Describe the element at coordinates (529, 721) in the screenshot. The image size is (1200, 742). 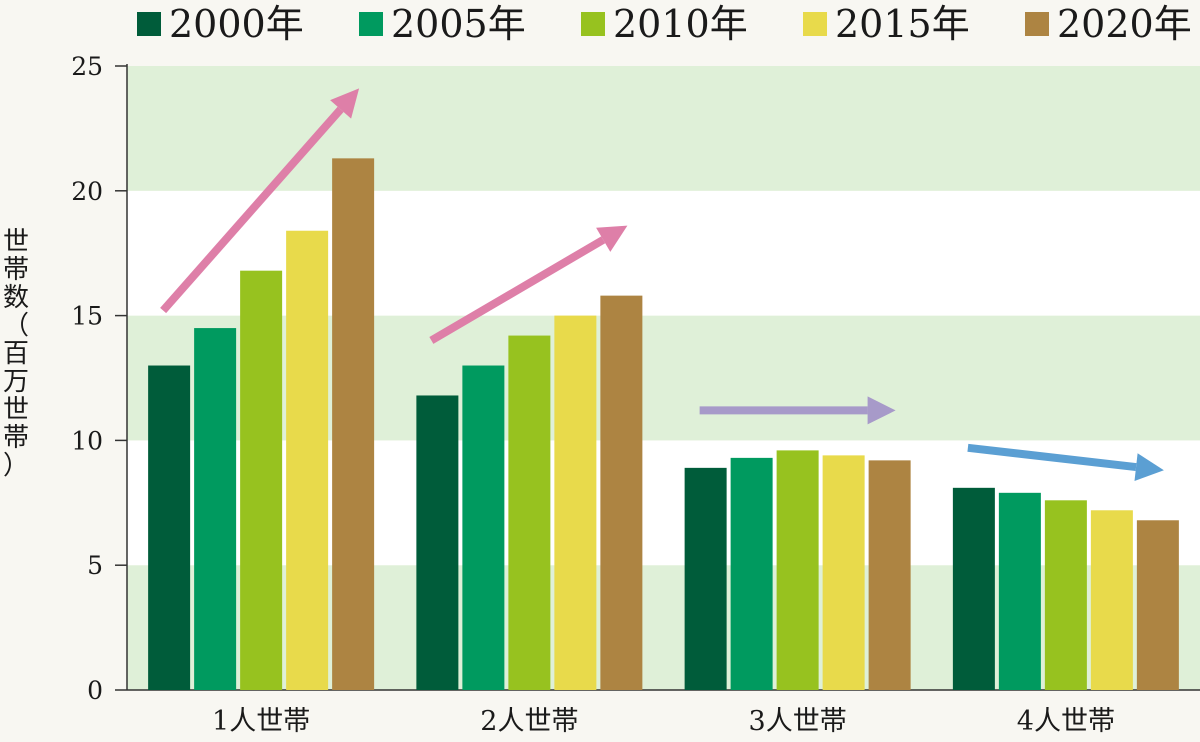
I see `x-tick-label: 2人世帯` at that location.